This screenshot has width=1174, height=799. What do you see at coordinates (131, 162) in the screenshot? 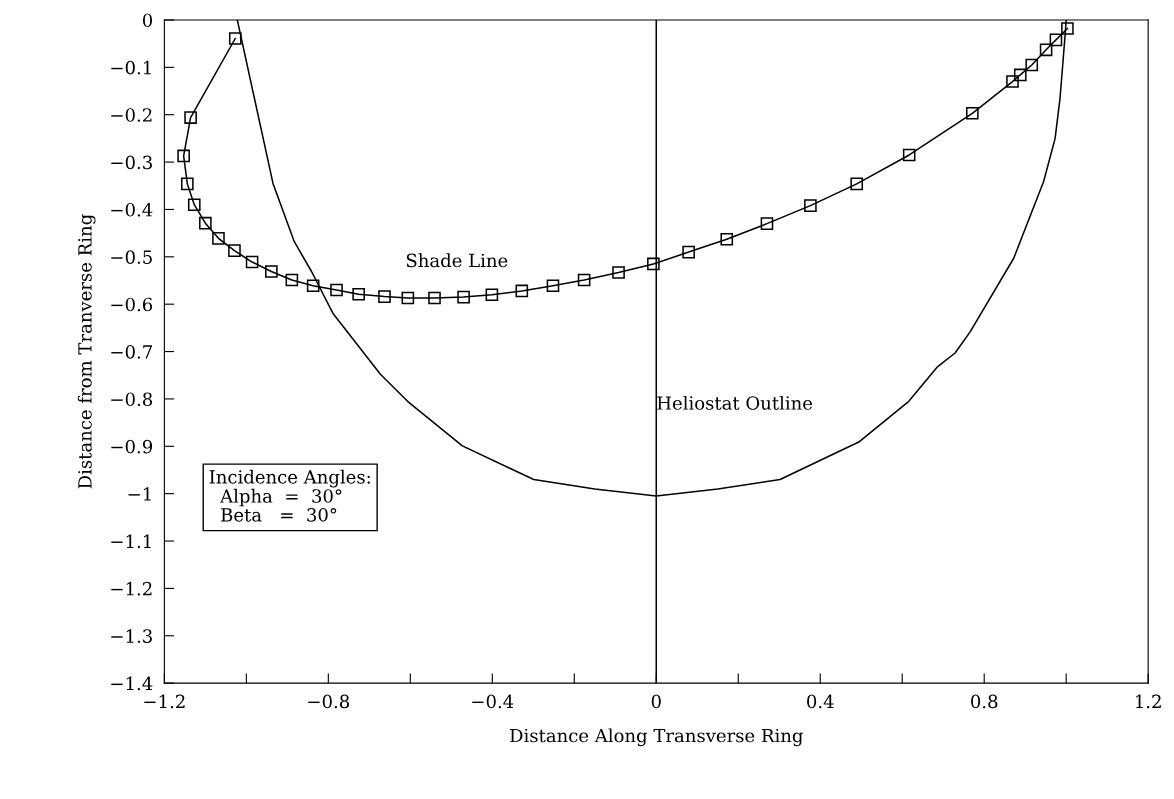
I see `y-tick-label: −0.3` at bounding box center [131, 162].